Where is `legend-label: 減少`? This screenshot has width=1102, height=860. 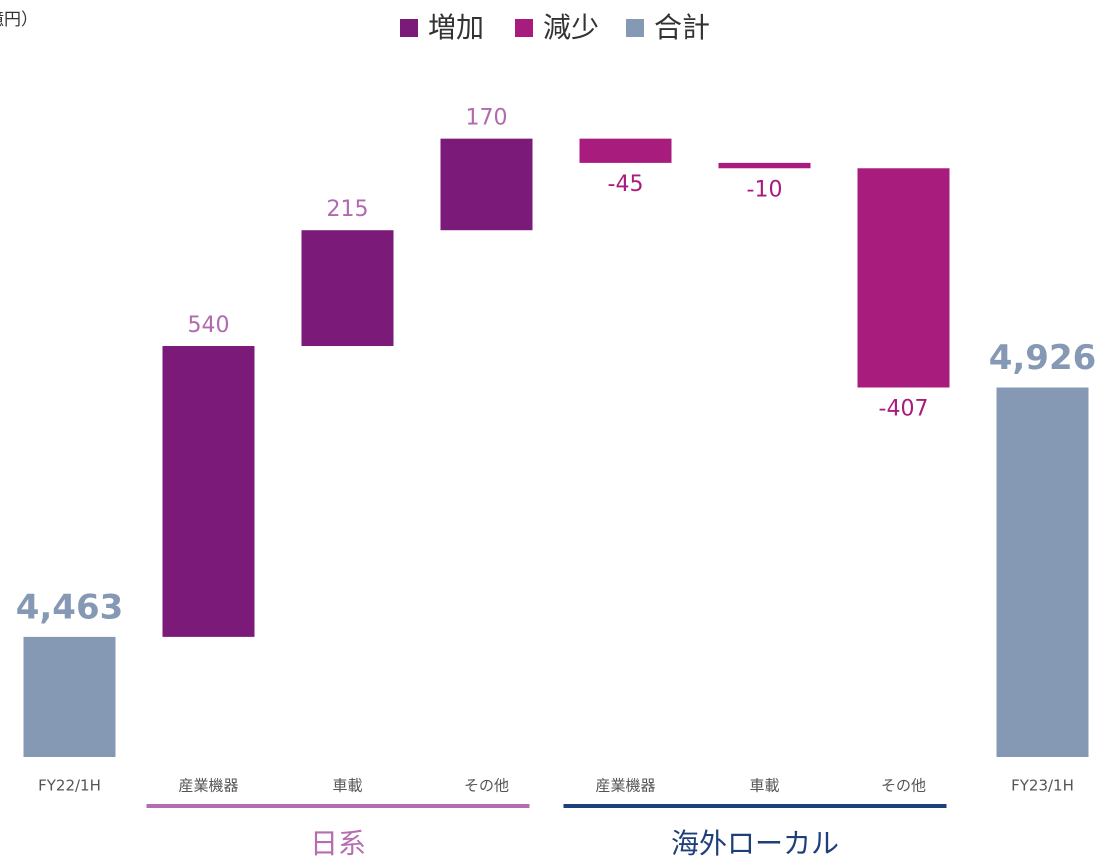 legend-label: 減少 is located at coordinates (571, 27).